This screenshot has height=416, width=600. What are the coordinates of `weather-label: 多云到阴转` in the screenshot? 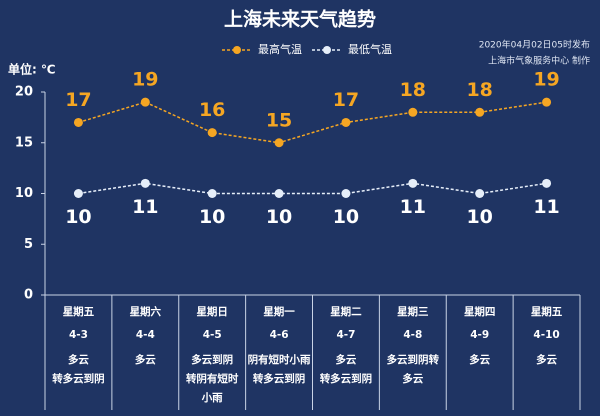 It's located at (413, 359).